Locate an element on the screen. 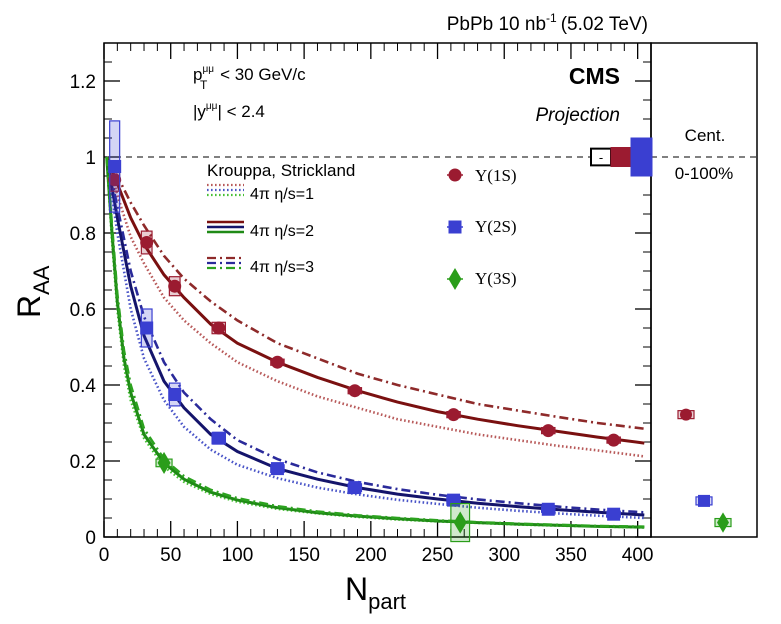  y-tick-label: 1.2 is located at coordinates (83, 82).